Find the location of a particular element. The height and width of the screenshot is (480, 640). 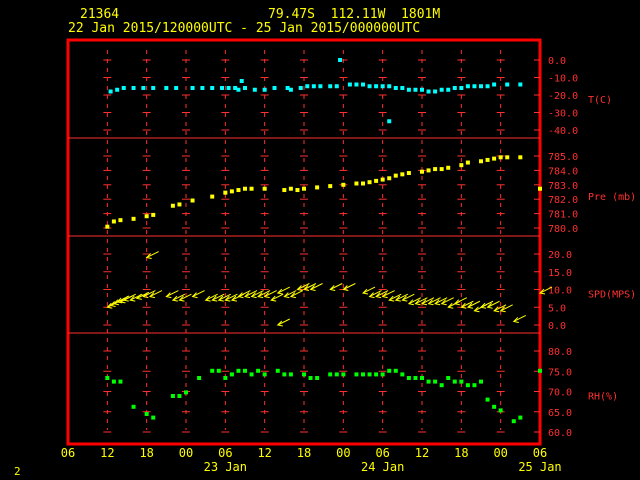

y-tick-label: -20.0 is located at coordinates (563, 96).